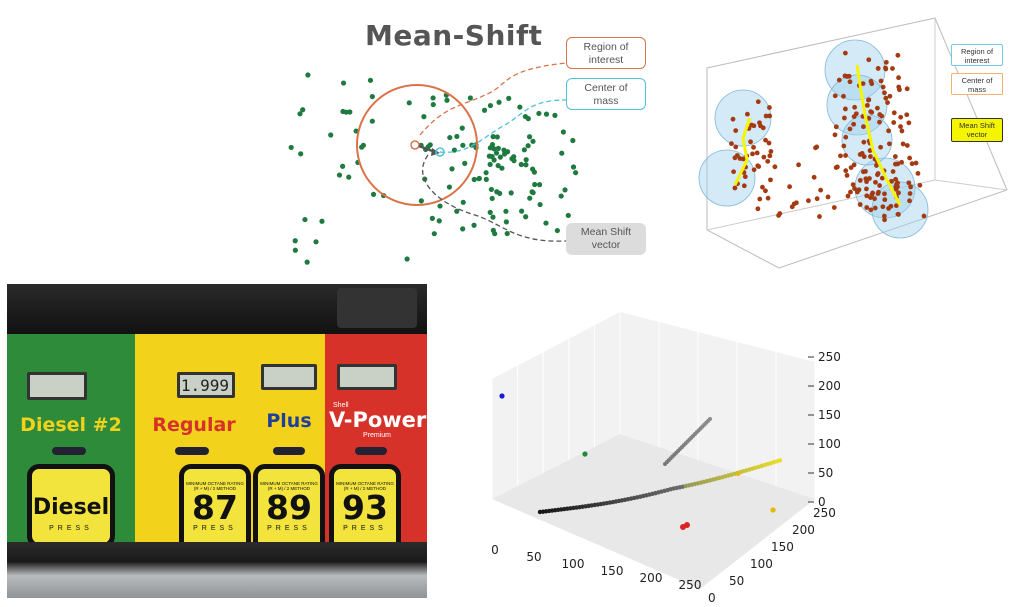 This screenshot has height=607, width=1034. What do you see at coordinates (829, 444) in the screenshot?
I see `z-tick-label: 100` at bounding box center [829, 444].